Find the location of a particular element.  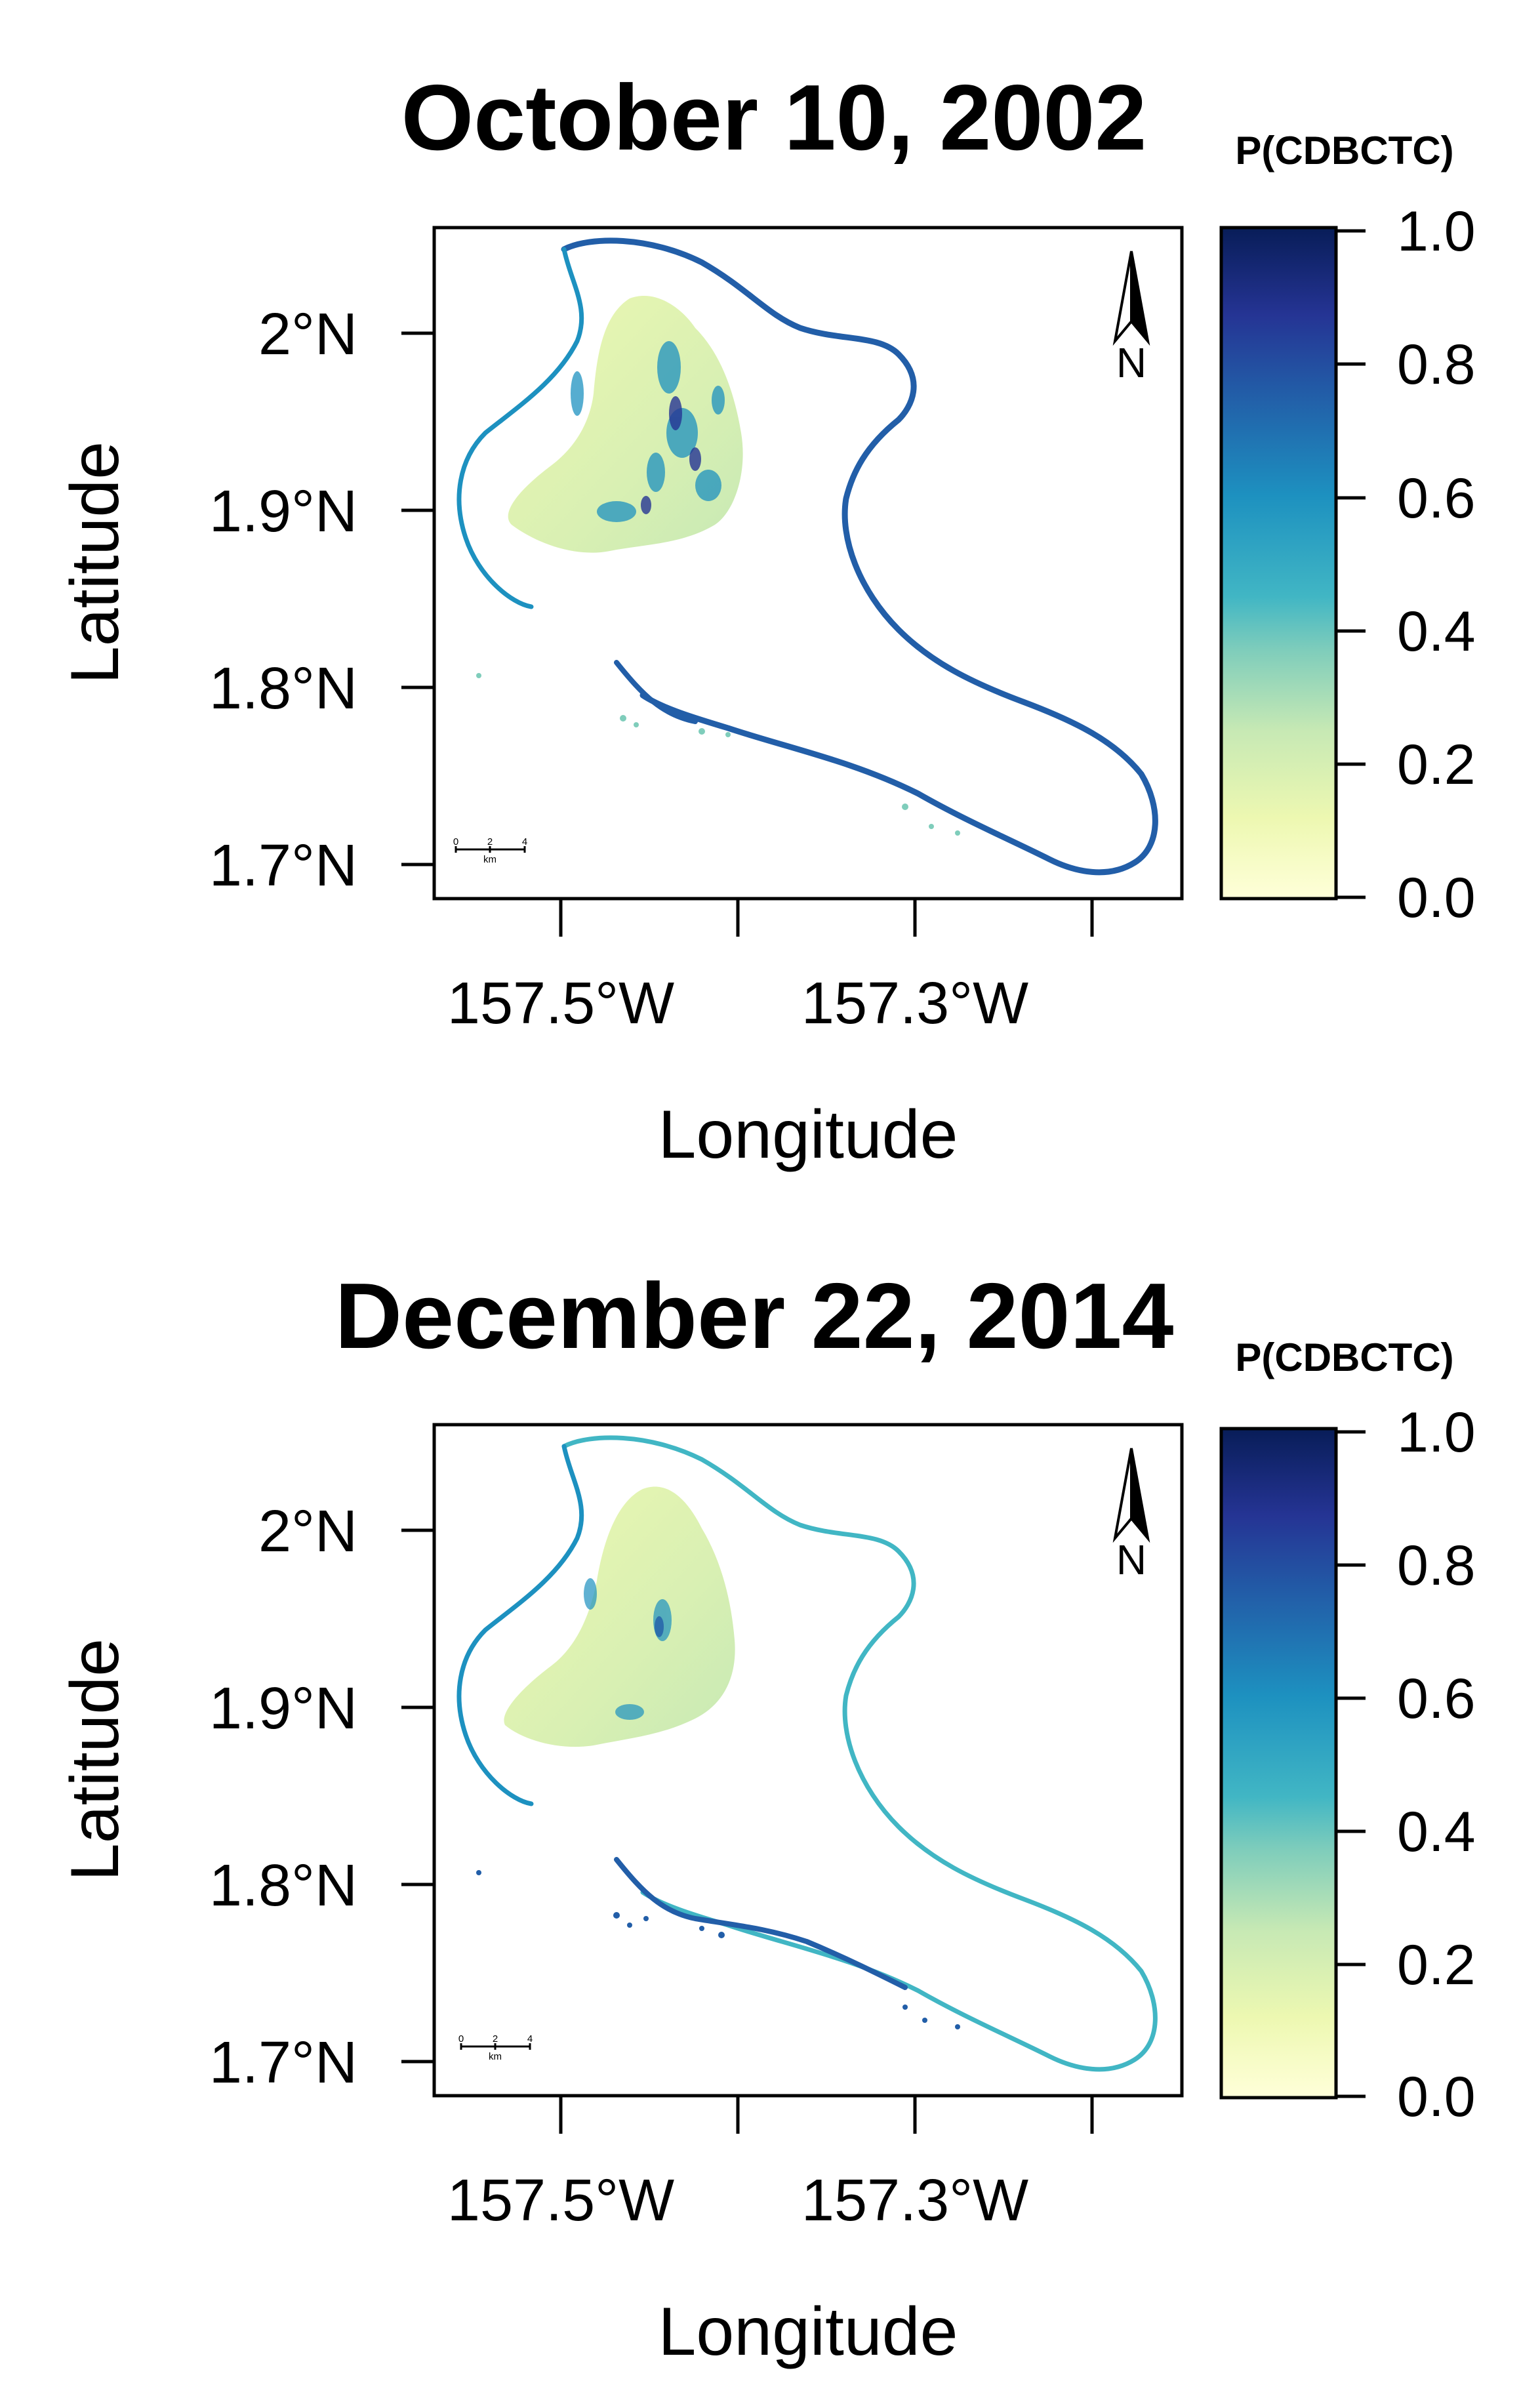

panel-2-north-arrow-icon: N is located at coordinates (1131, 1515).